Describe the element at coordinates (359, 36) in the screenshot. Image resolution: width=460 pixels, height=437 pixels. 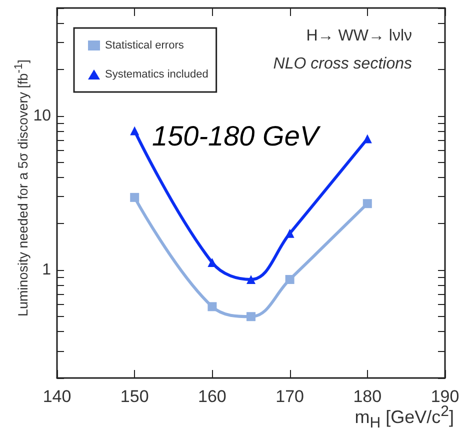
I see `annotation: H→ WW→ lνlν` at that location.